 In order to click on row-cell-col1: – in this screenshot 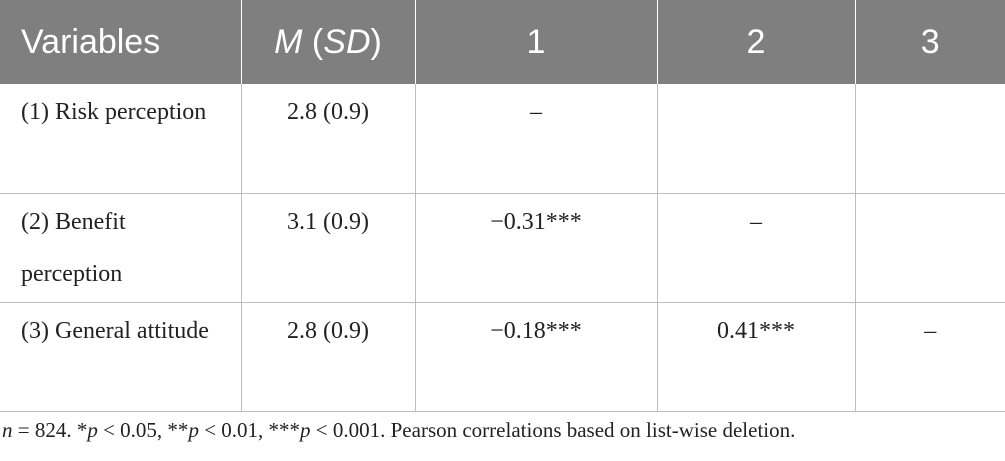, I will do `click(535, 139)`.